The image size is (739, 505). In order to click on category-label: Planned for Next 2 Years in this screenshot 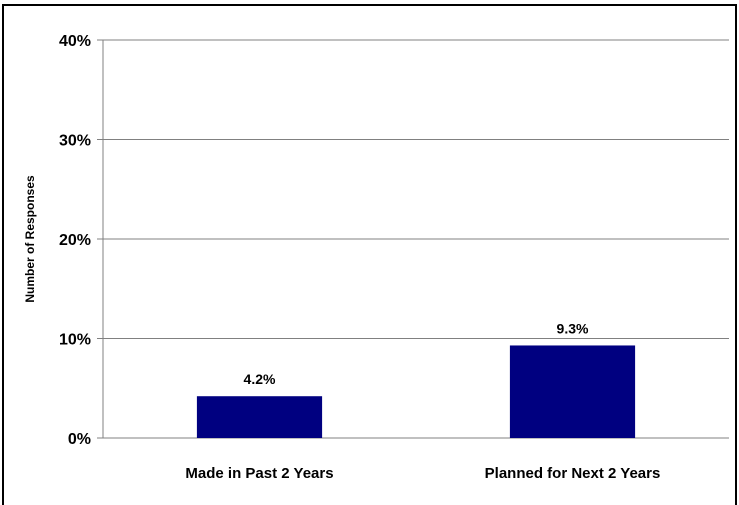, I will do `click(573, 473)`.